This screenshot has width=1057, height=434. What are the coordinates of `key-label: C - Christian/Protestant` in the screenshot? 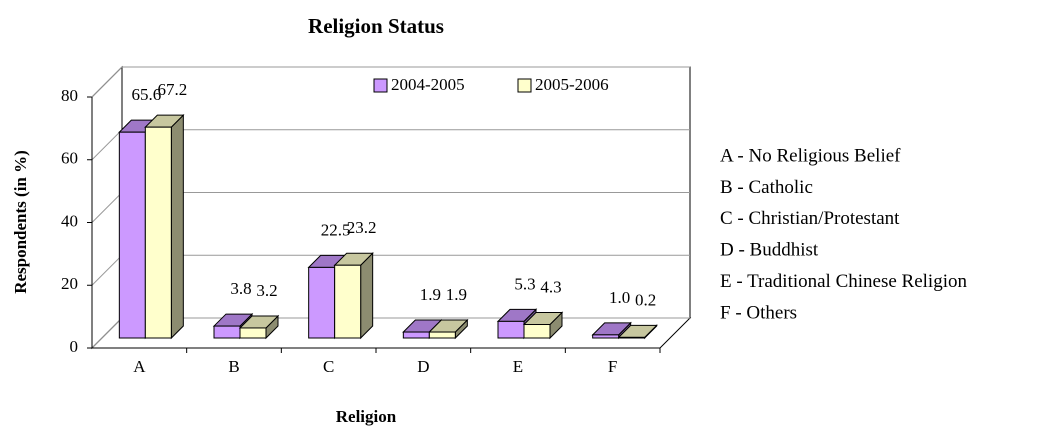 It's located at (810, 218).